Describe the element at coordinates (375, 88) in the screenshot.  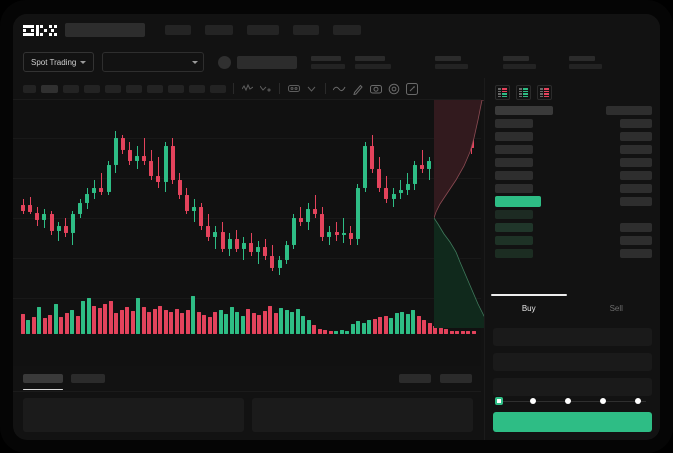
I see `camera-icon` at that location.